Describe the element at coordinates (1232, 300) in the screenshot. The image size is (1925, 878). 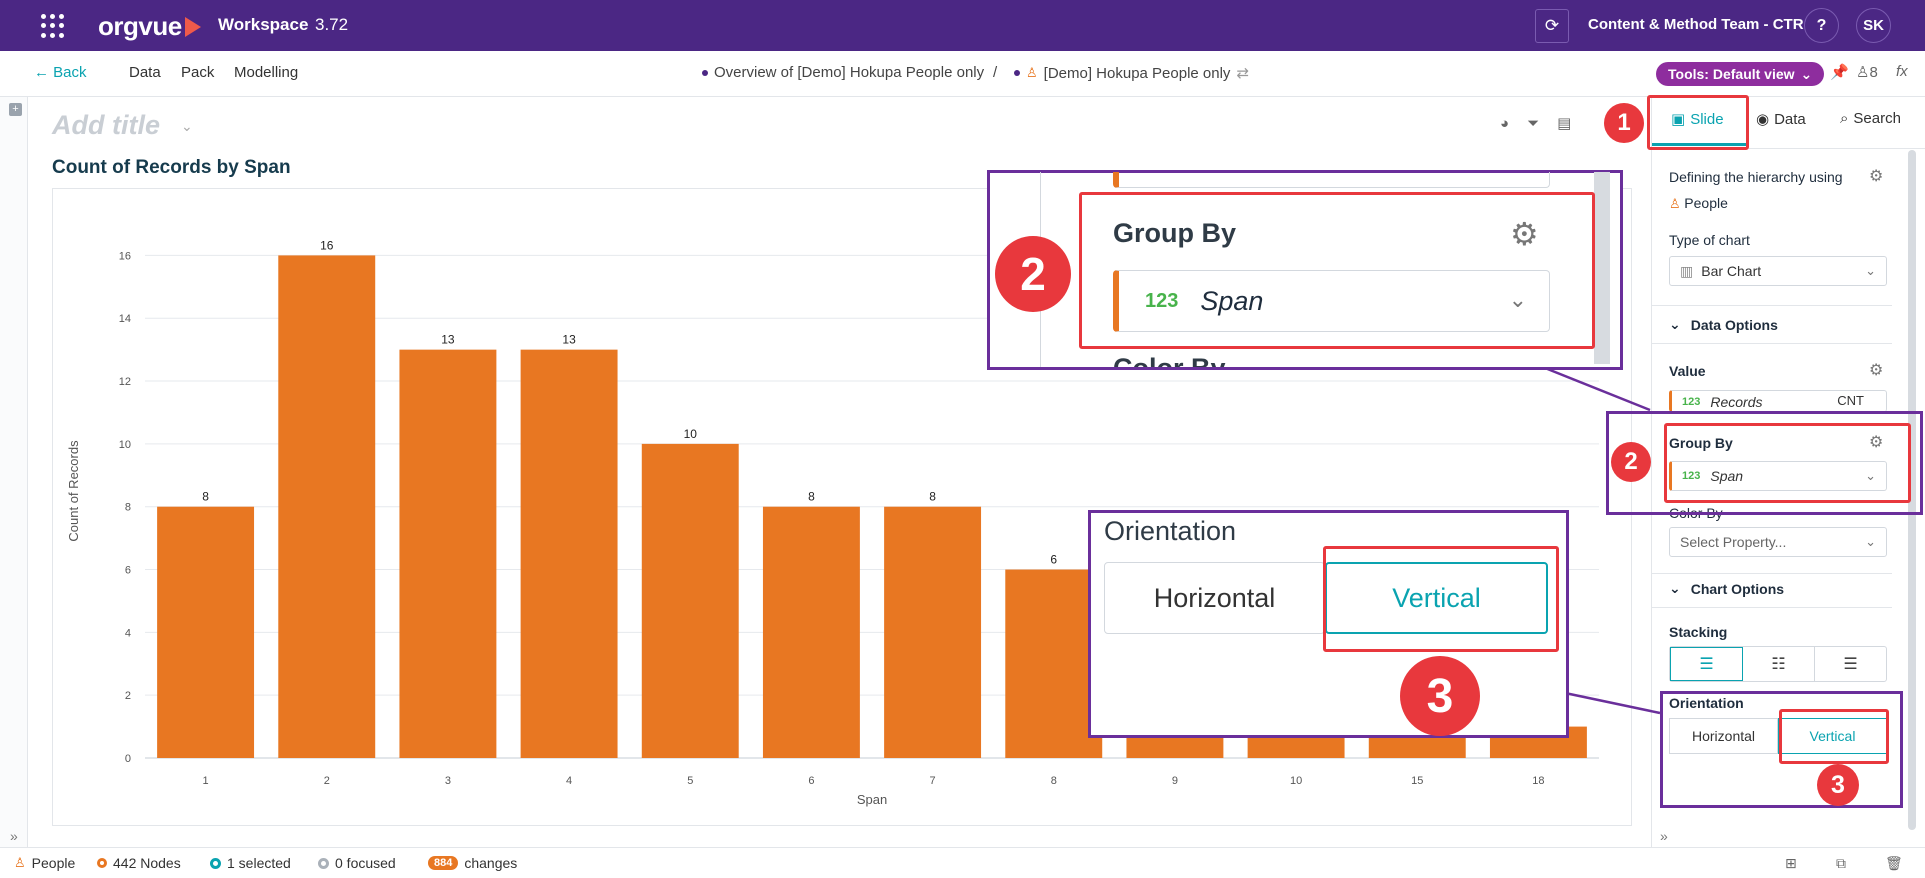
I see `zoom-group-by-value: Span` at that location.